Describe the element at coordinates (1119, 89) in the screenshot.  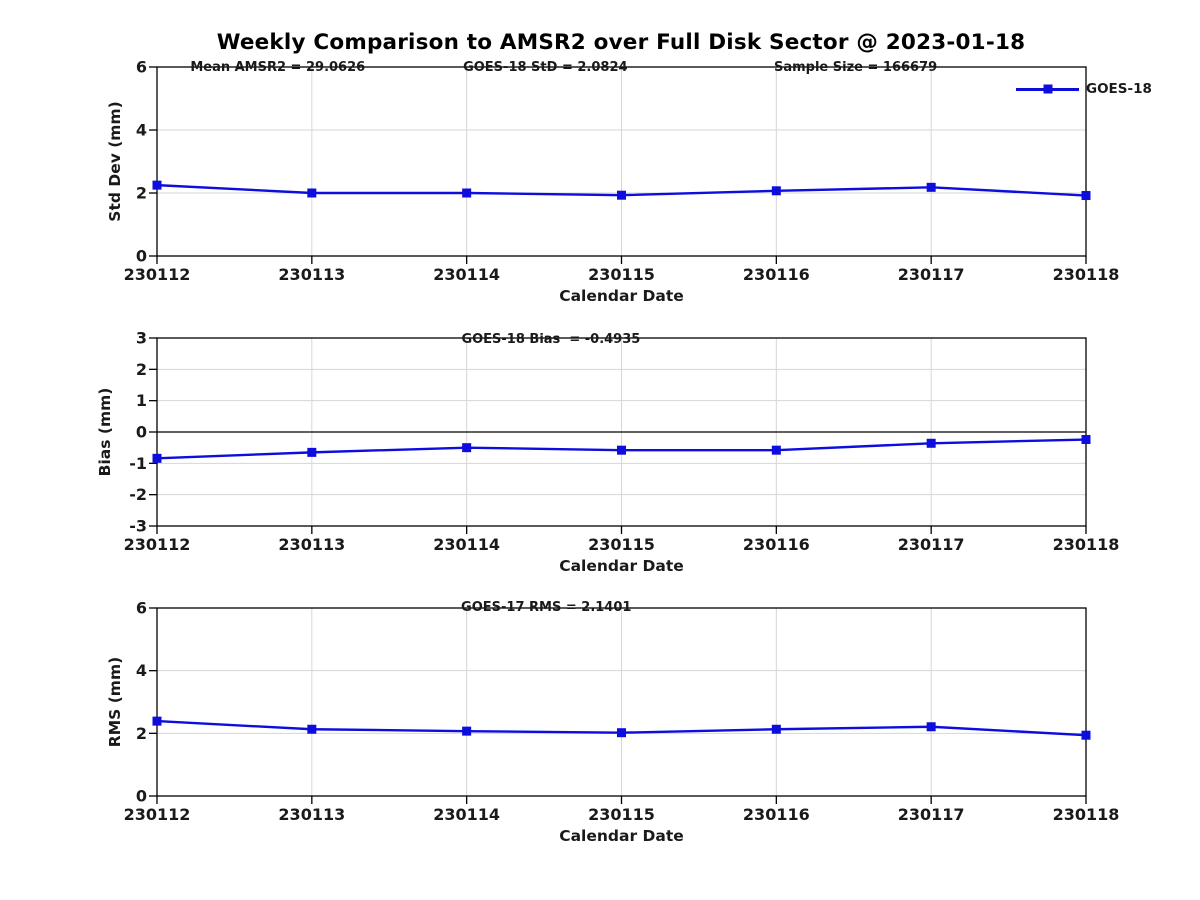
I see `legend-label: GOES-18` at that location.